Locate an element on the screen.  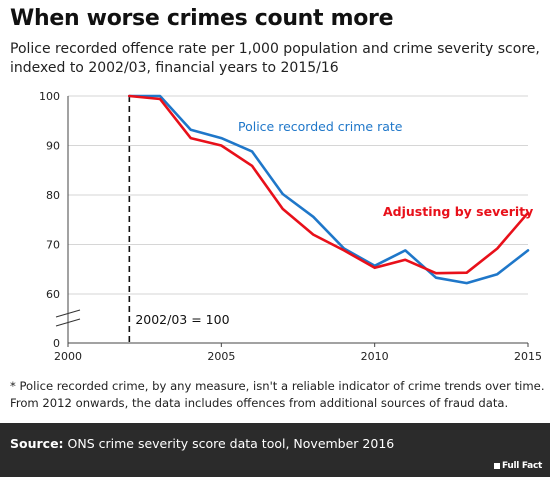
baseline-annotation: 2002/03 = 100 is located at coordinates (182, 319).